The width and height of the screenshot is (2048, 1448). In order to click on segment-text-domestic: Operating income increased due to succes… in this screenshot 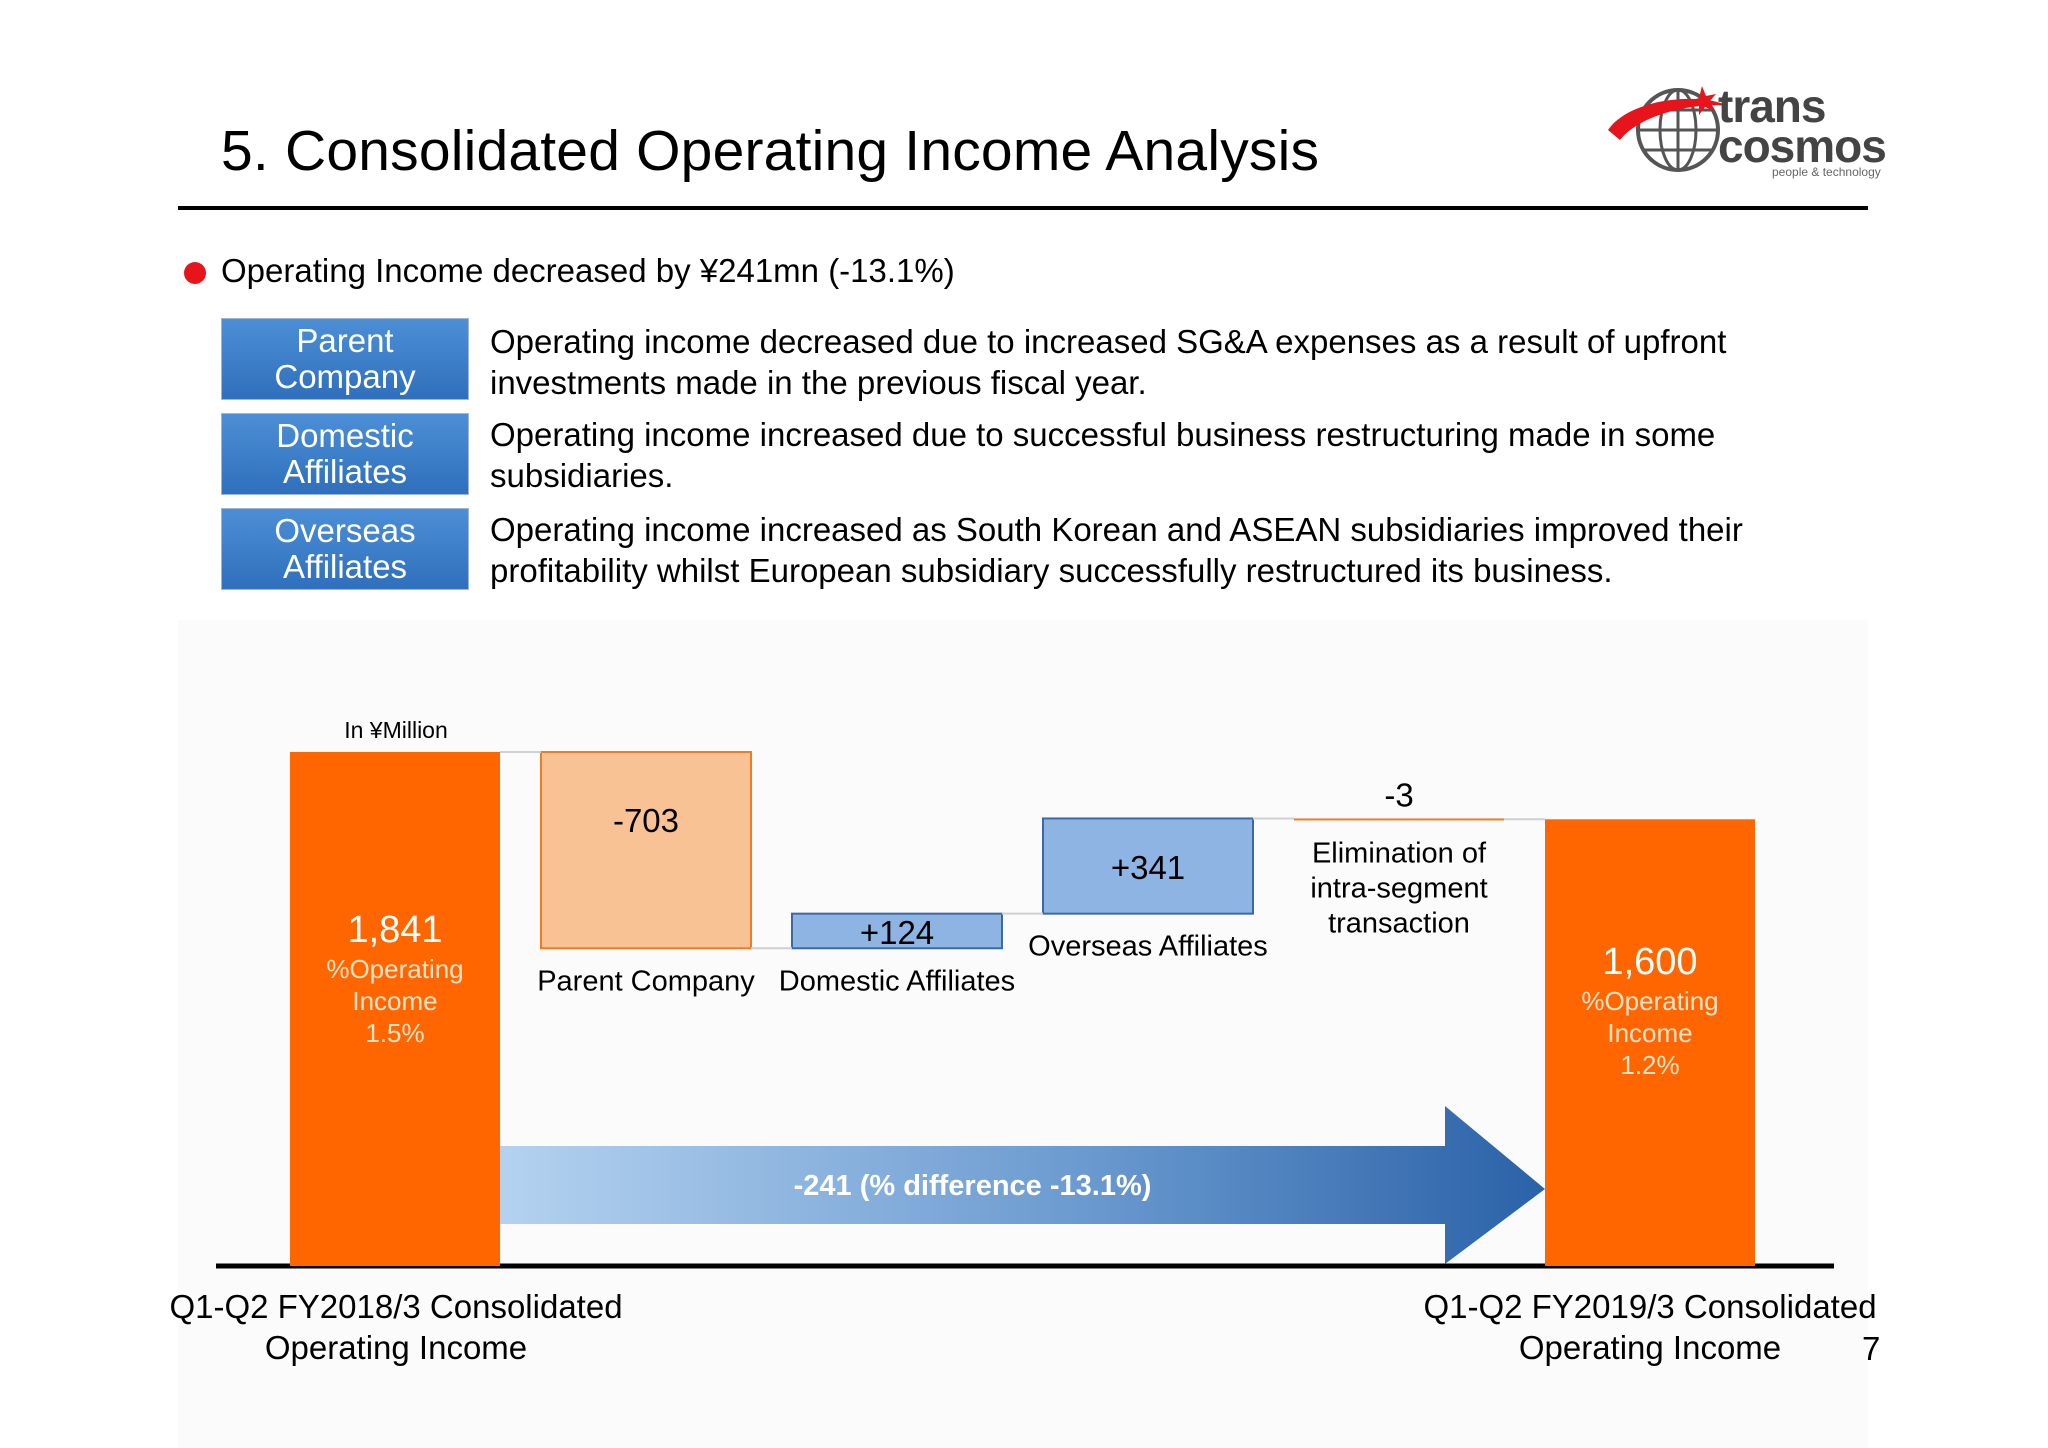, I will do `click(1103, 455)`.